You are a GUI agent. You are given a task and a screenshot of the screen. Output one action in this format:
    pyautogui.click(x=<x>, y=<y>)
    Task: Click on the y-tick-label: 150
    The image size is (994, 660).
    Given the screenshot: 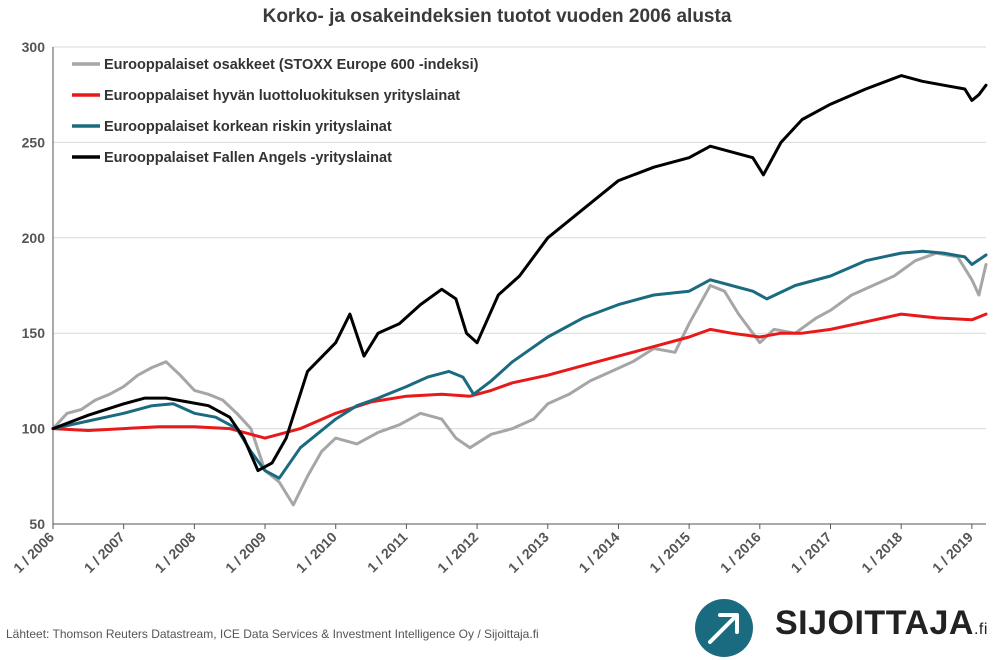 What is the action you would take?
    pyautogui.click(x=34, y=333)
    